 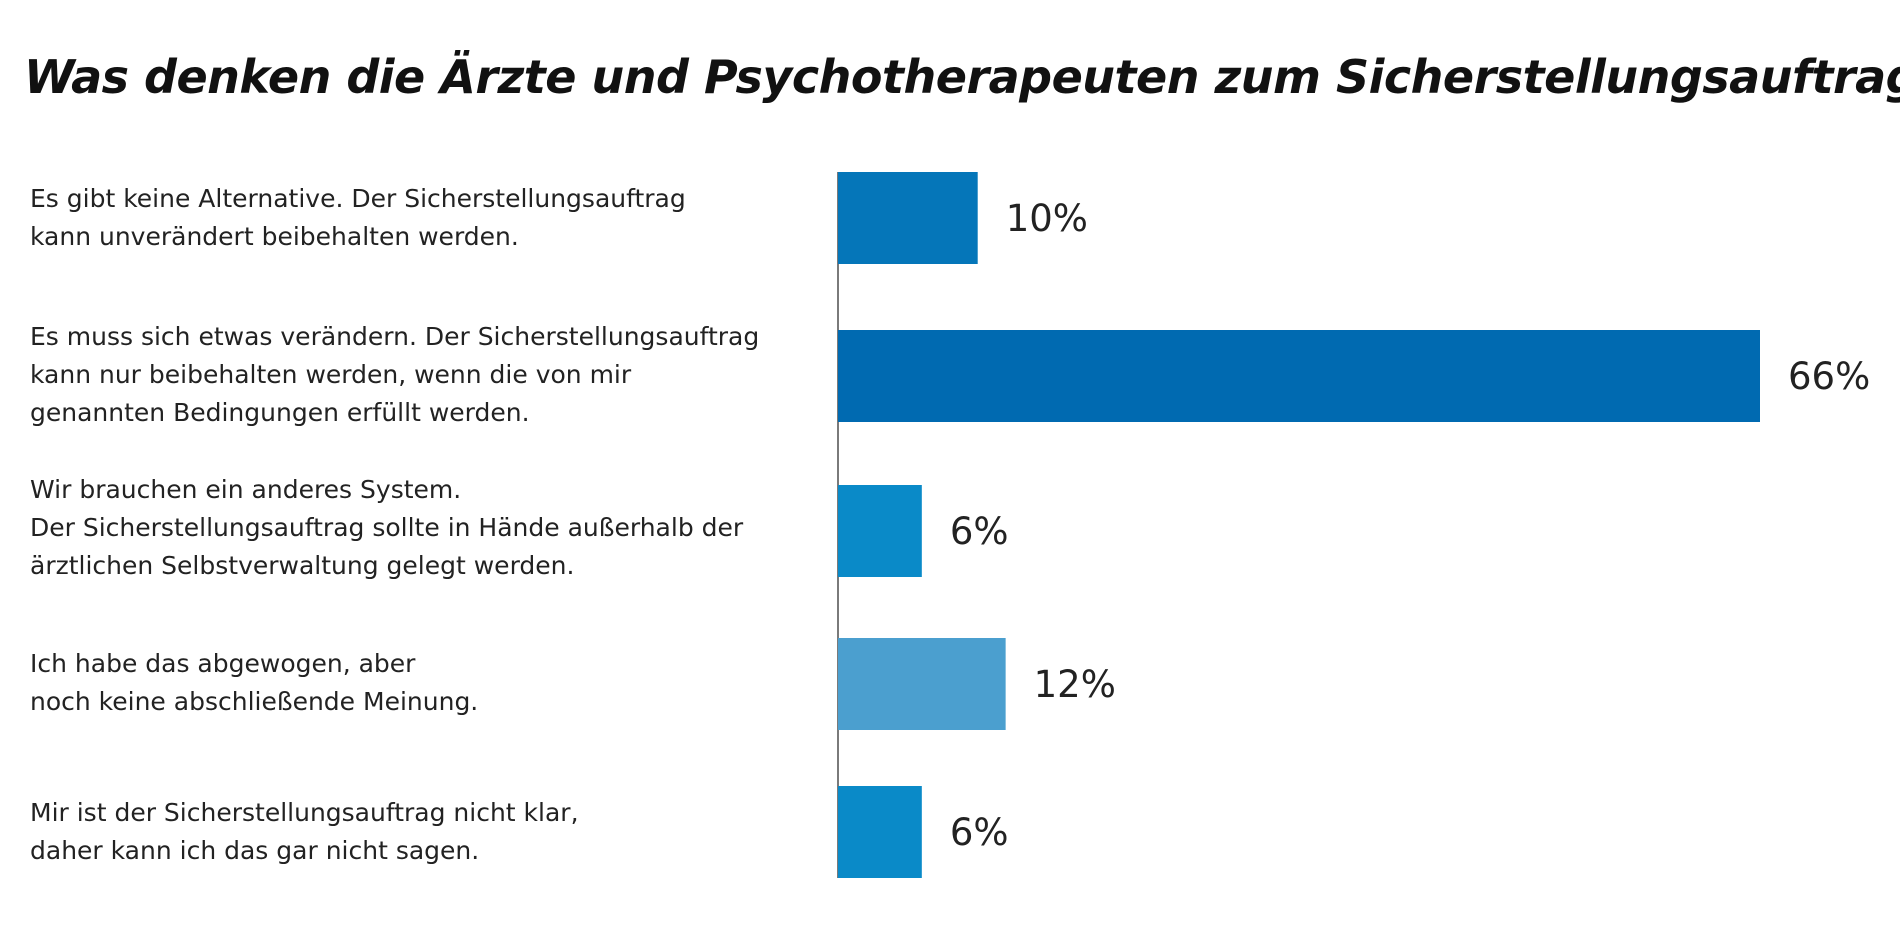 I want to click on category-label-line: genannten Bedingungen erfüllt werden., so click(x=280, y=412).